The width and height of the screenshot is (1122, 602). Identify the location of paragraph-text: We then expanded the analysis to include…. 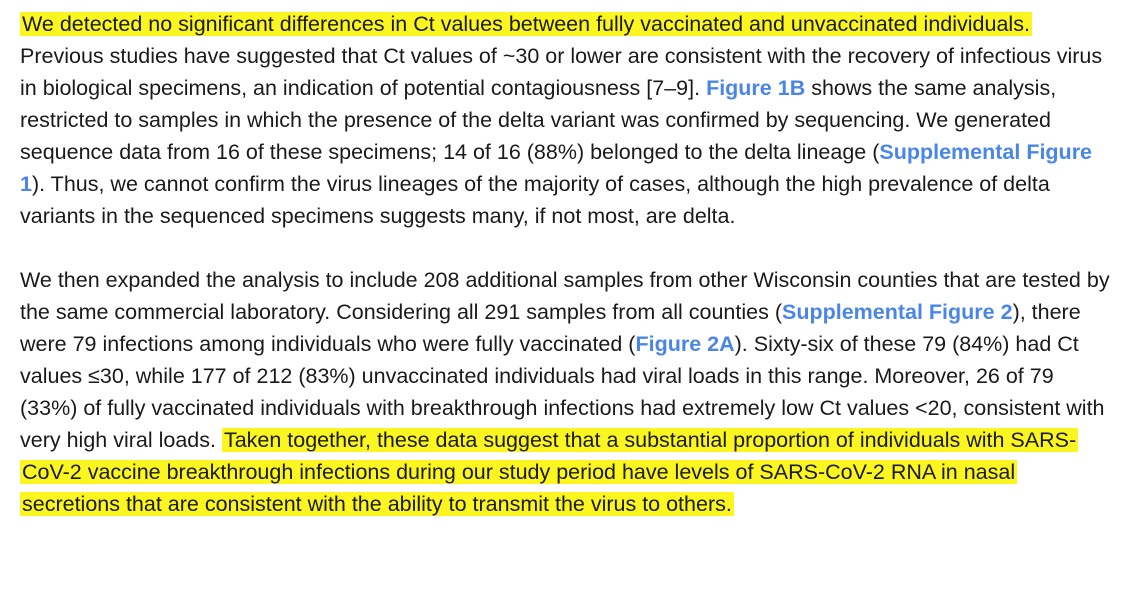
(565, 296).